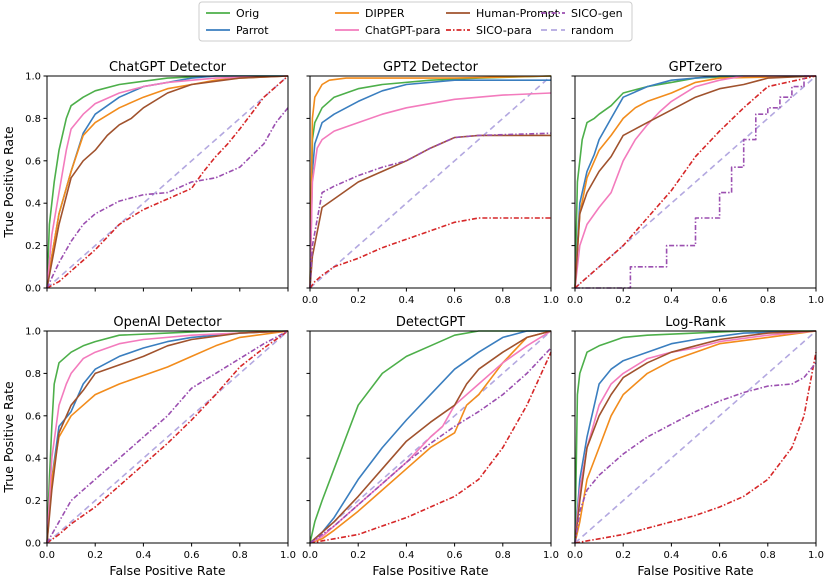 Image resolution: width=831 pixels, height=586 pixels. Describe the element at coordinates (167, 322) in the screenshot. I see `chart-title: OpenAI Detector` at that location.